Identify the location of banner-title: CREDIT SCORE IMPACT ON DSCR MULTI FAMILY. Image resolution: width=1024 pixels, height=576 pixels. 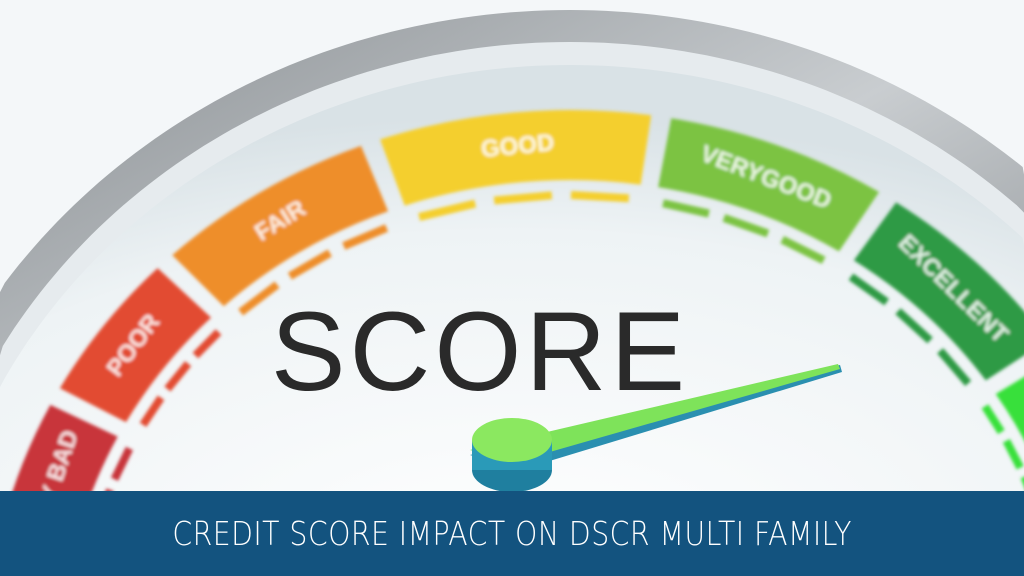
(512, 533).